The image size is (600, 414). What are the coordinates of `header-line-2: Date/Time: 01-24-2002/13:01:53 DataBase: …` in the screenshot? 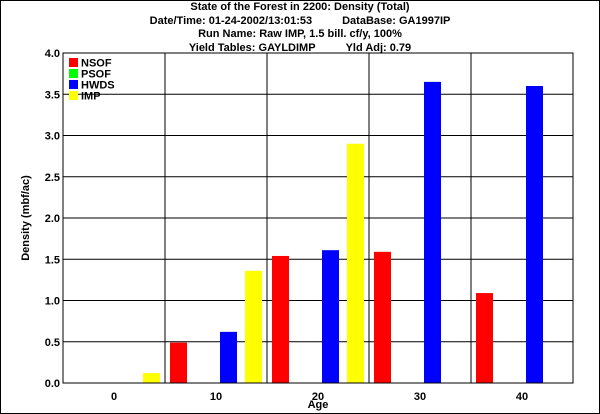 It's located at (300, 22).